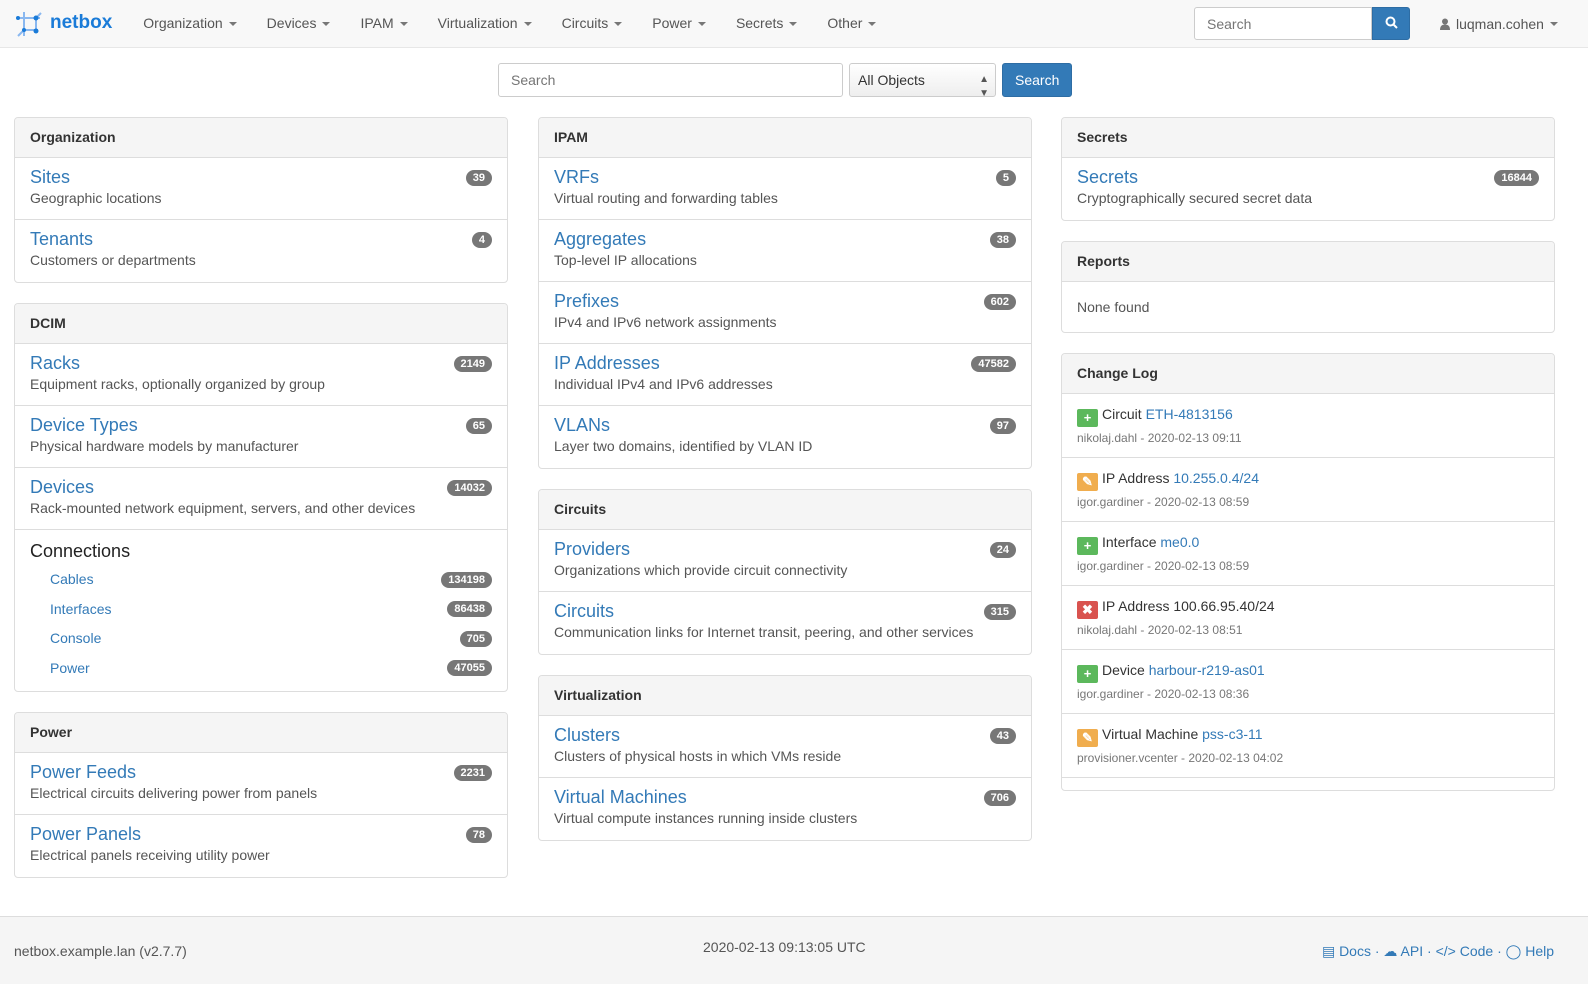 The width and height of the screenshot is (1588, 984). What do you see at coordinates (785, 797) in the screenshot?
I see `item-title-line: Virtual Machines 706` at bounding box center [785, 797].